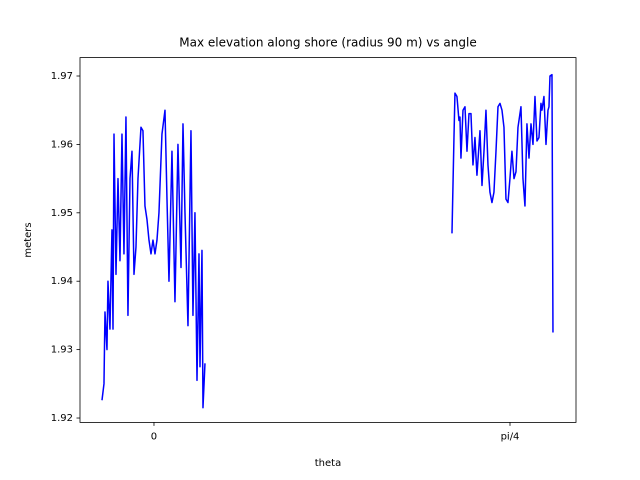  Describe the element at coordinates (62, 144) in the screenshot. I see `y-tick-label: 1.96` at that location.